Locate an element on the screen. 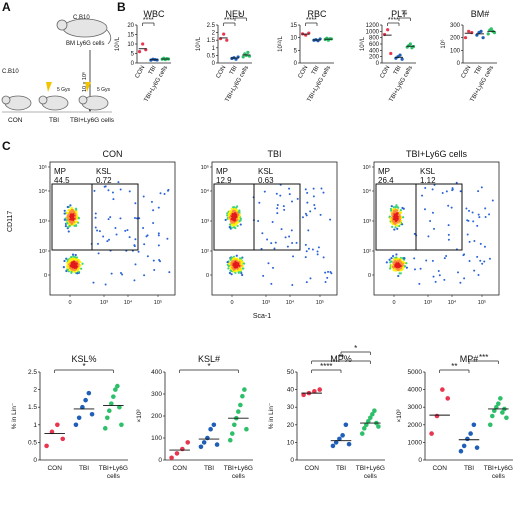 The width and height of the screenshot is (520, 516). flow-y-tick-label: 10³ is located at coordinates (367, 222).